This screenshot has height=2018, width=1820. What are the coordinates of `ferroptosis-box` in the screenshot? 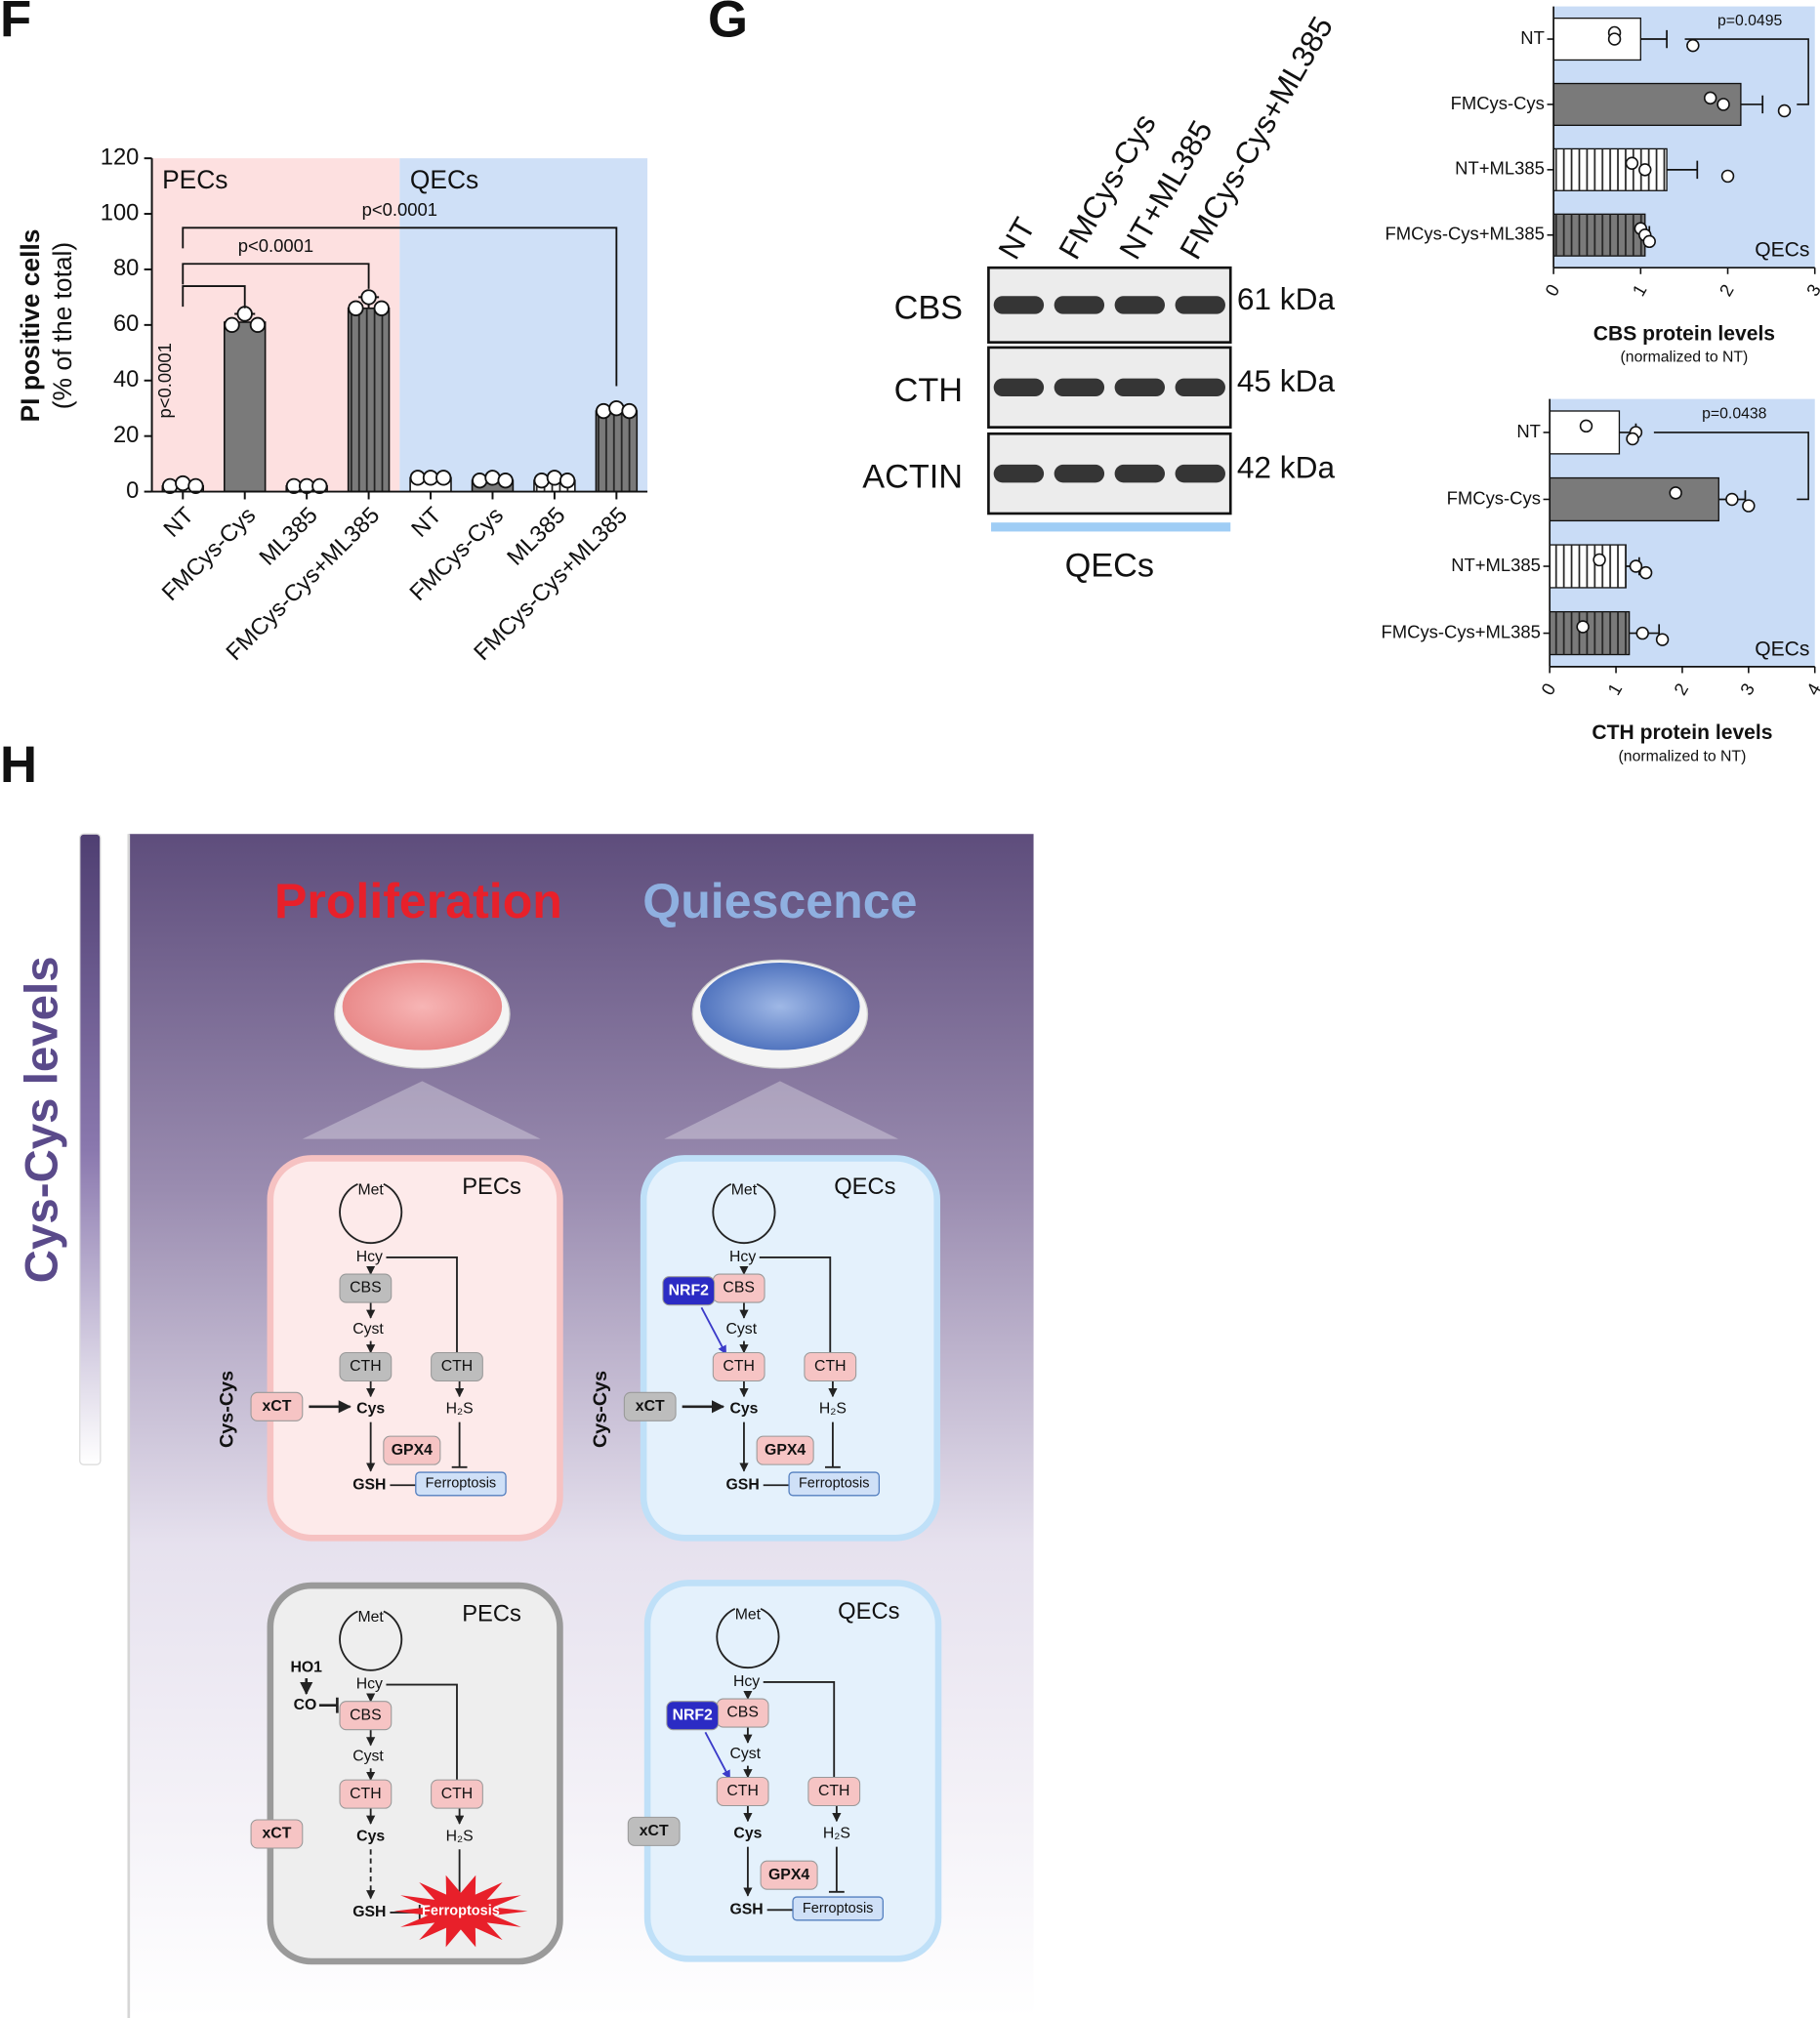 It's located at (834, 1484).